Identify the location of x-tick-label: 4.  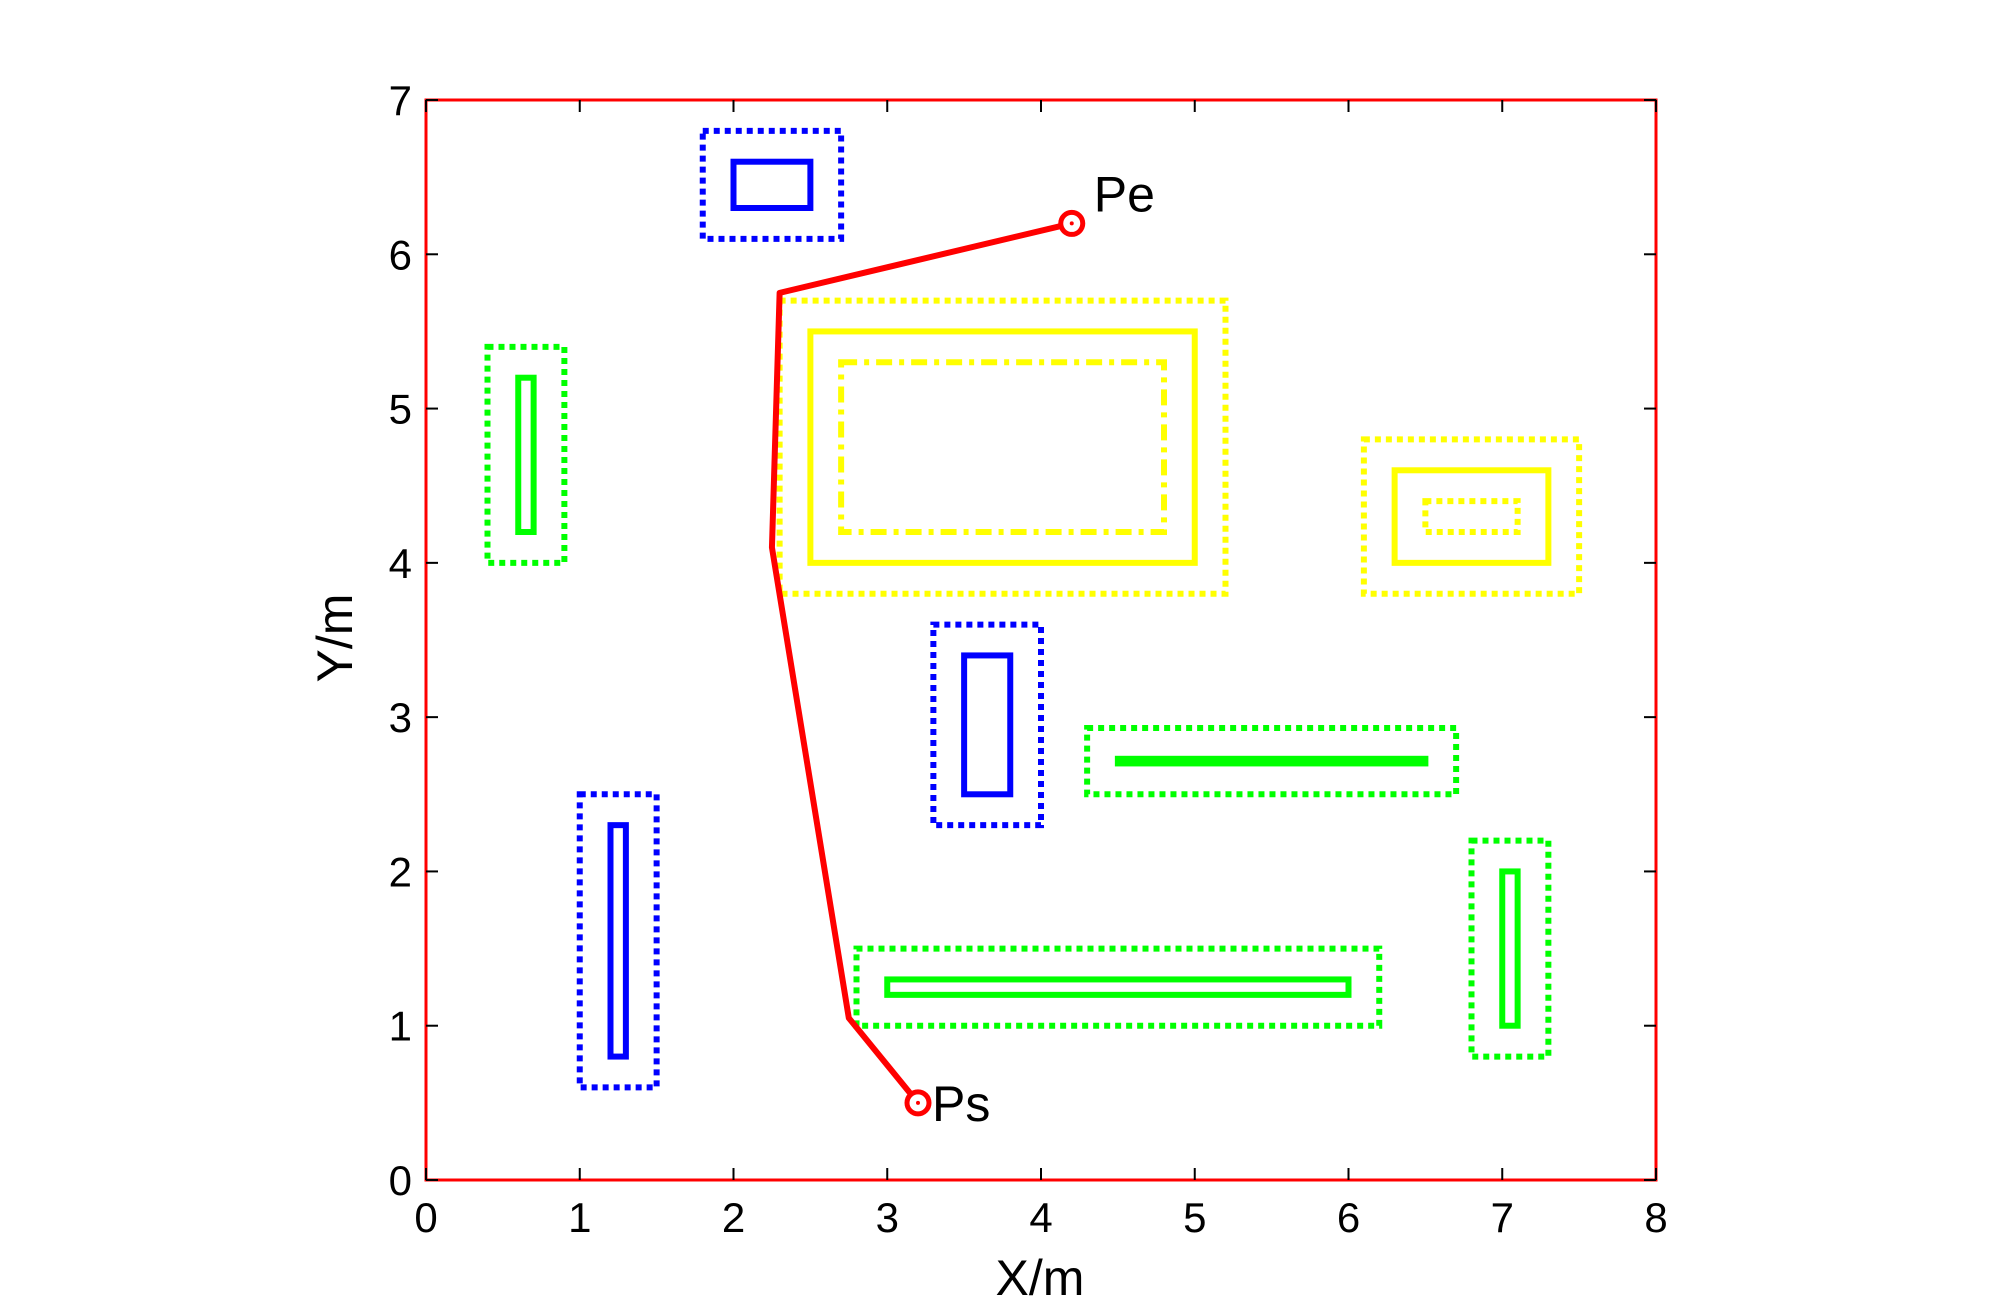
(1040, 1217).